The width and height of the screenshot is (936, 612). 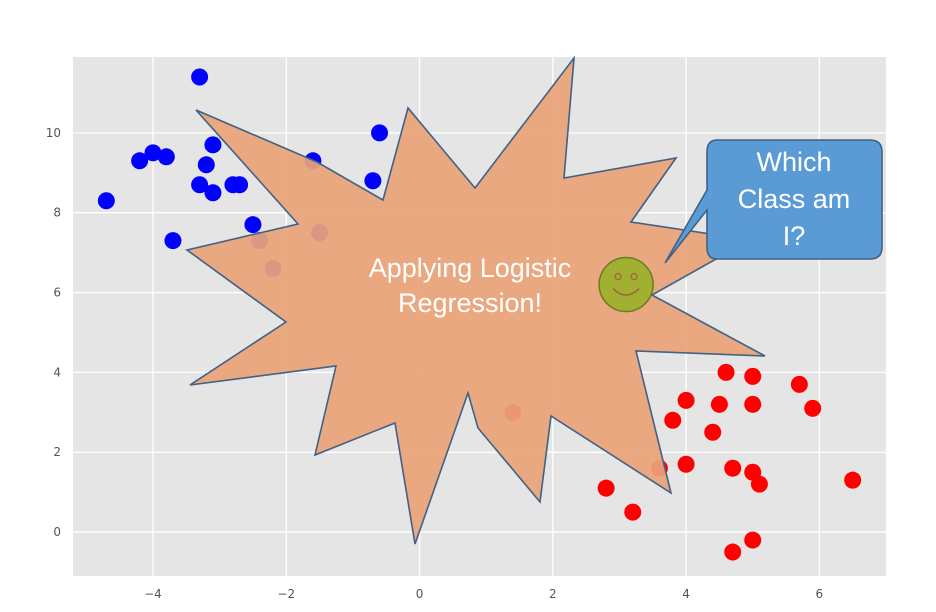 What do you see at coordinates (420, 594) in the screenshot?
I see `x-tick-label: 0` at bounding box center [420, 594].